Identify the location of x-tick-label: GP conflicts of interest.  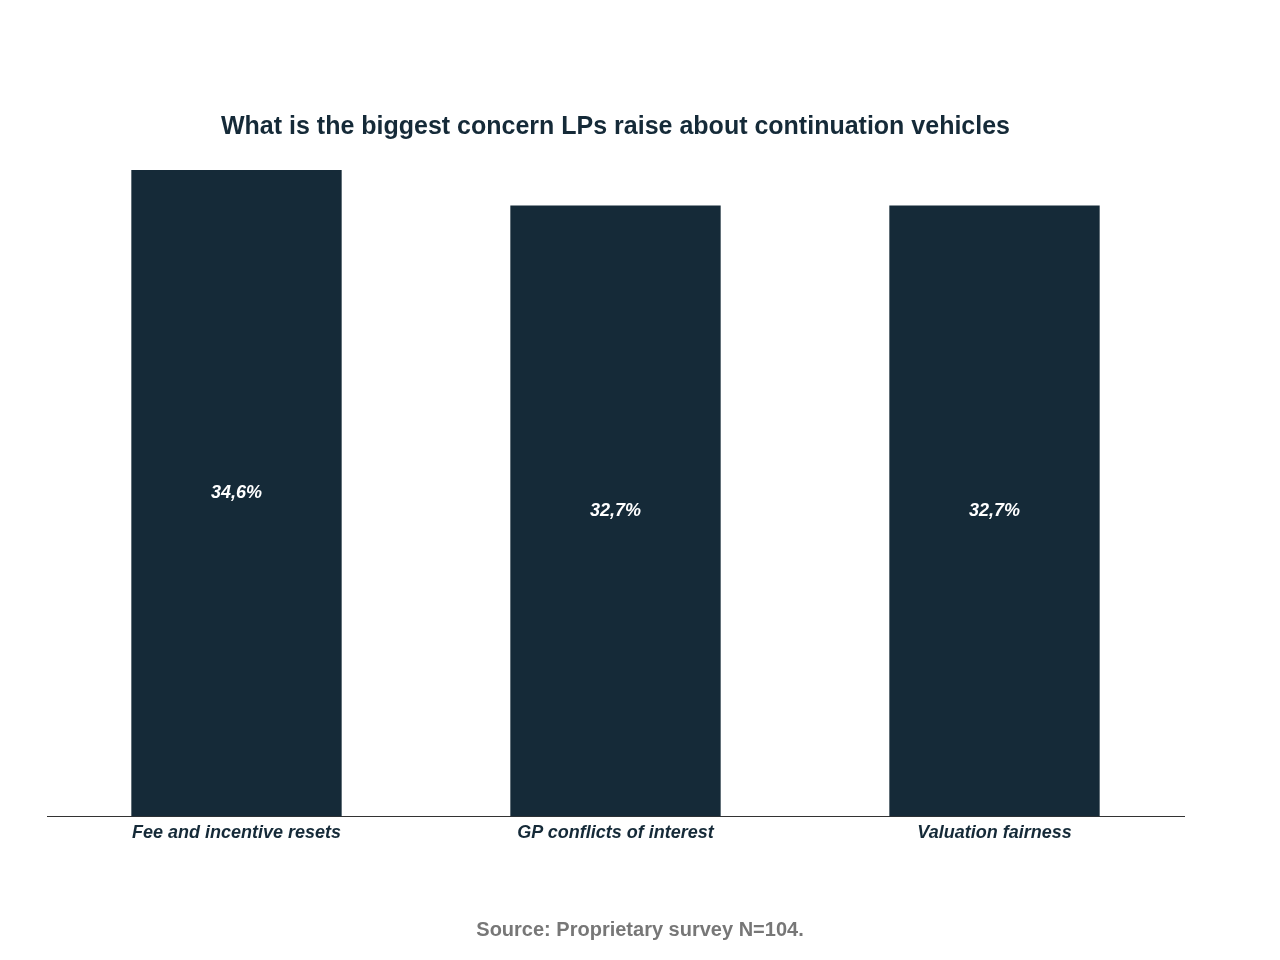
(616, 832).